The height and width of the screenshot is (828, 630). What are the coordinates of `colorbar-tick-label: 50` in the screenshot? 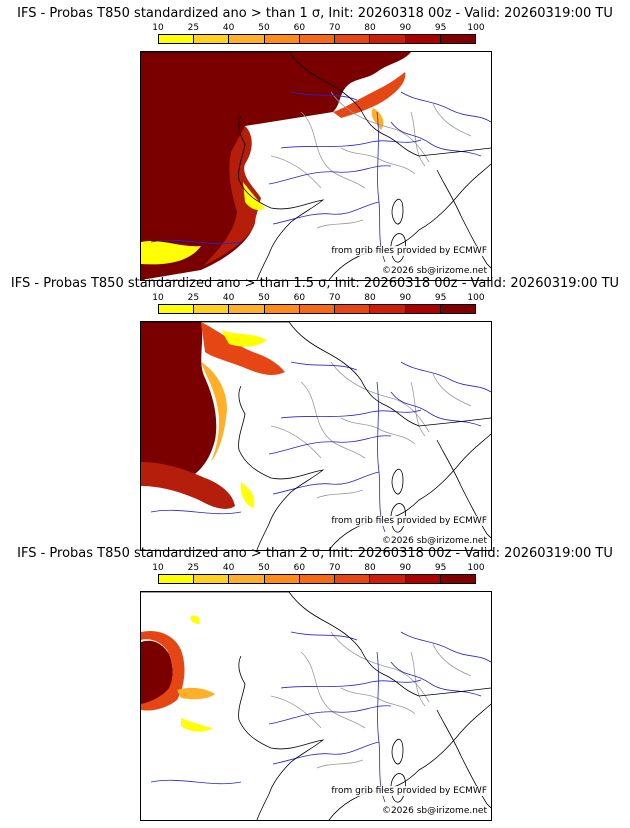 It's located at (264, 28).